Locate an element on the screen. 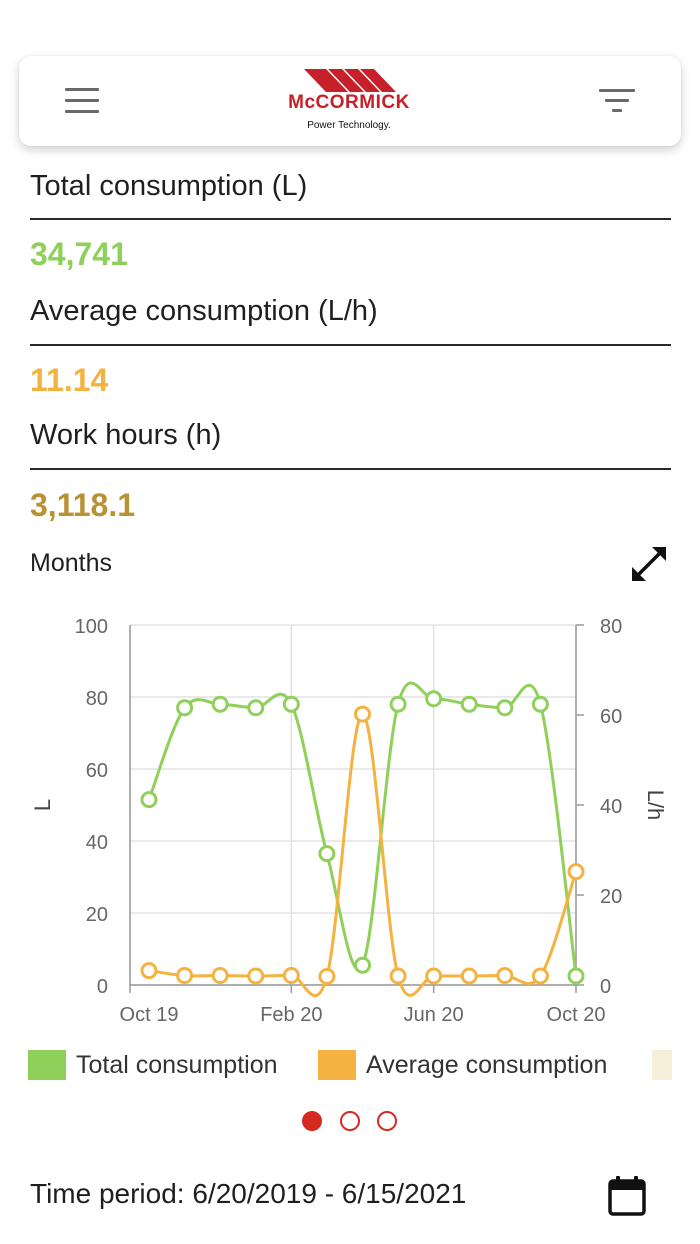  y-right-axis-label: L/h is located at coordinates (655, 805).